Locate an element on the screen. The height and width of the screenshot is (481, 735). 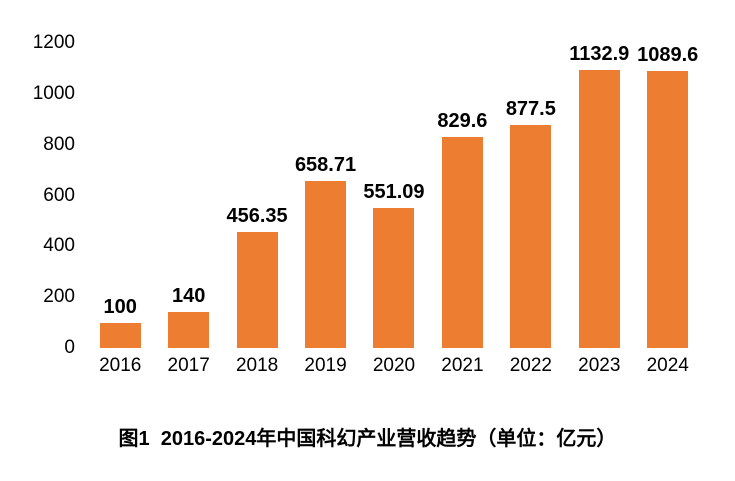
x-axis-label: 2022 is located at coordinates (530, 365).